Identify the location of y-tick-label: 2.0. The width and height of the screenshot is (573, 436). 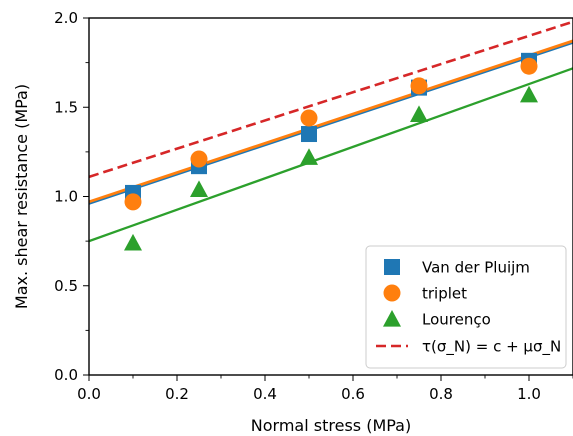
(66, 18).